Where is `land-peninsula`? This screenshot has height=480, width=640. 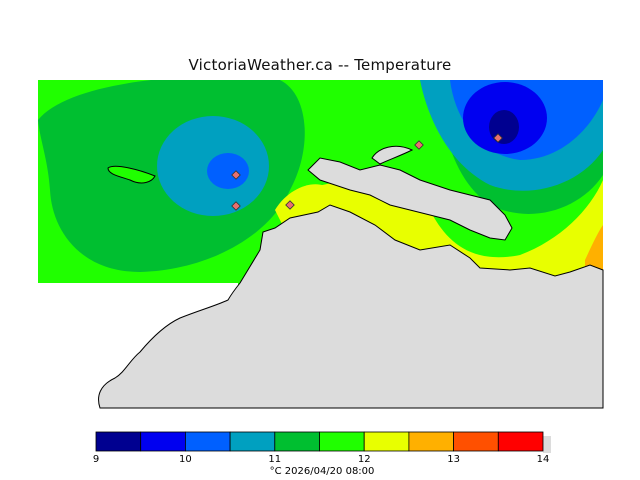 land-peninsula is located at coordinates (392, 155).